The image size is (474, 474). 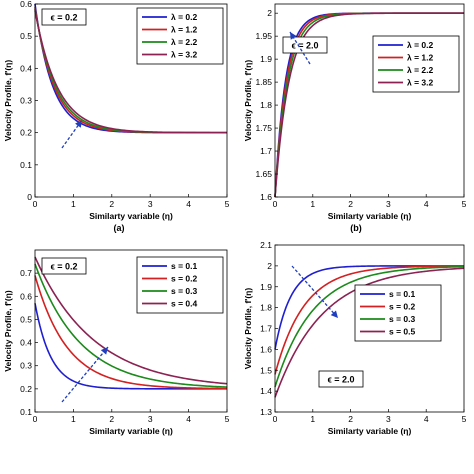 What do you see at coordinates (420, 83) in the screenshot?
I see `legend-label-4: λ = 3.2` at bounding box center [420, 83].